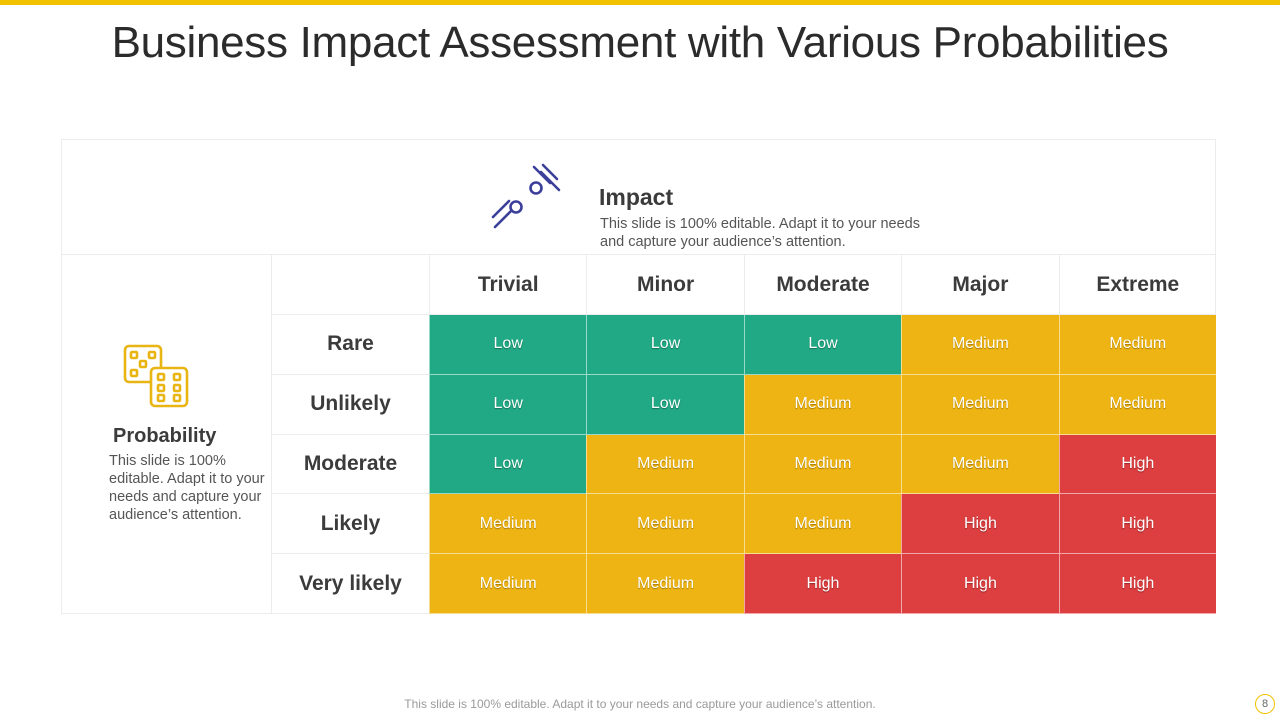 The height and width of the screenshot is (720, 1280). I want to click on dice-icon, so click(156, 376).